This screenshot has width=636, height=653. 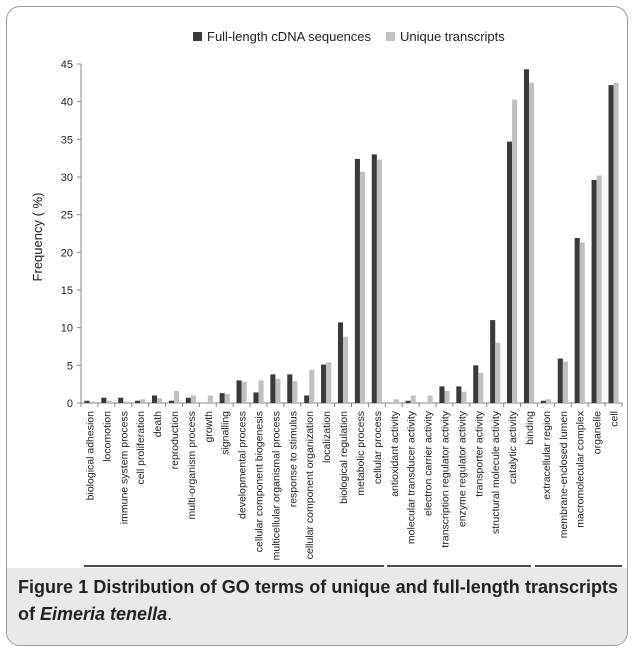 I want to click on x-tick-label: catalytic activity, so click(x=513, y=447).